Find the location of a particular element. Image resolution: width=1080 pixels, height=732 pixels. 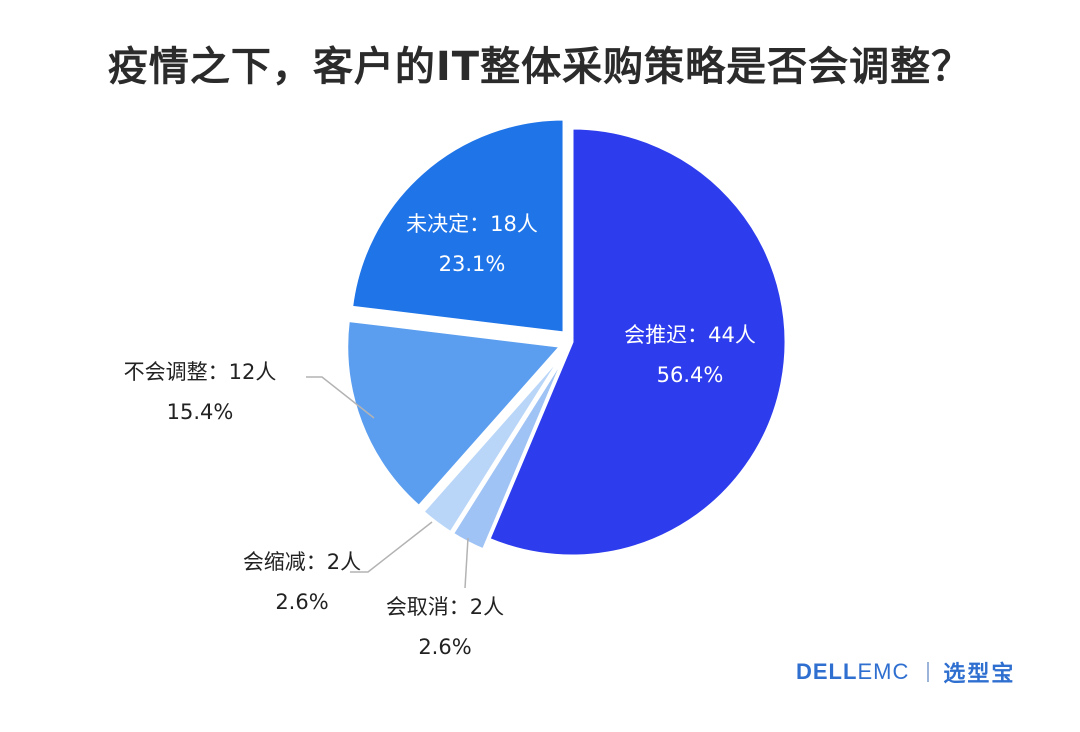

slice-percent-label: 23.1% is located at coordinates (472, 264).